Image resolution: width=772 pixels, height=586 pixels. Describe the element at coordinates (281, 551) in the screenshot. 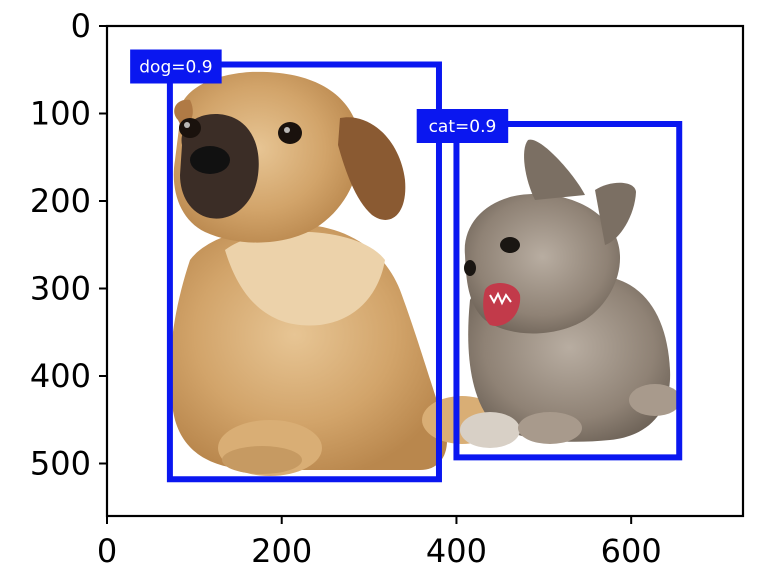

I see `x-tick-label: 200` at that location.